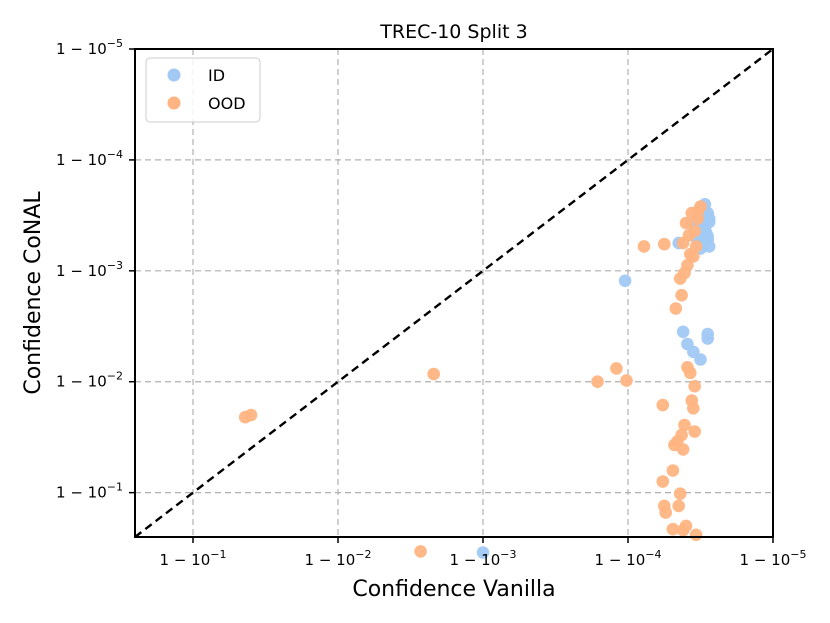 The image size is (830, 623). I want to click on x-axis-title: Confidence Vanilla, so click(453, 589).